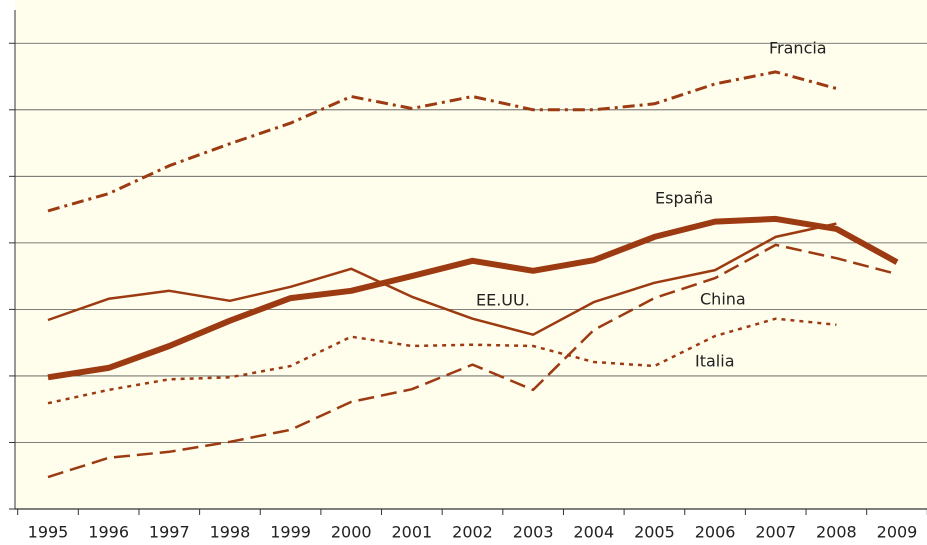 This screenshot has width=927, height=545. What do you see at coordinates (723, 299) in the screenshot?
I see `series-label: China` at bounding box center [723, 299].